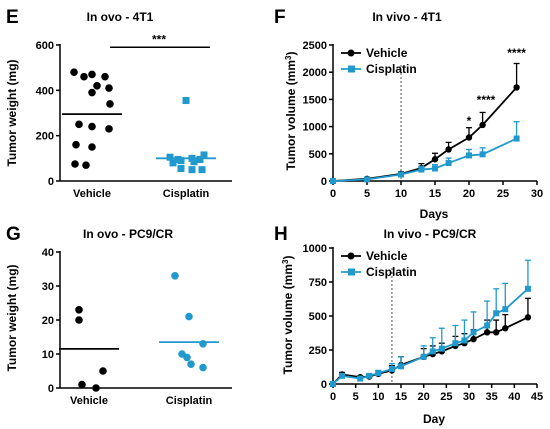  Describe the element at coordinates (315, 100) in the screenshot. I see `panel-f-y-tick-label: 1500` at that location.